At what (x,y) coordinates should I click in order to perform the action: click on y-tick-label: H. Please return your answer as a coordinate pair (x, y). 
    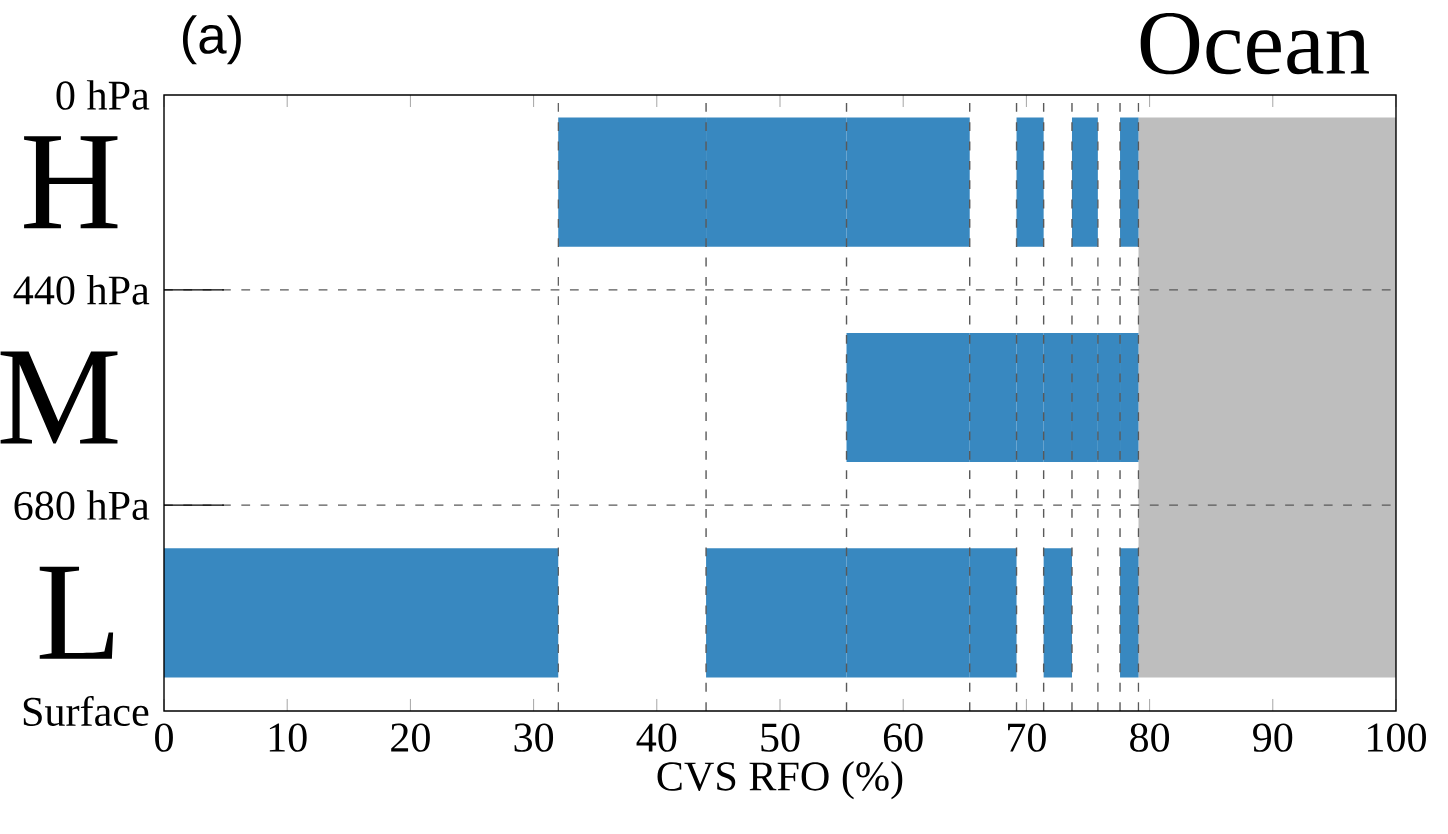
    Looking at the image, I should click on (71, 182).